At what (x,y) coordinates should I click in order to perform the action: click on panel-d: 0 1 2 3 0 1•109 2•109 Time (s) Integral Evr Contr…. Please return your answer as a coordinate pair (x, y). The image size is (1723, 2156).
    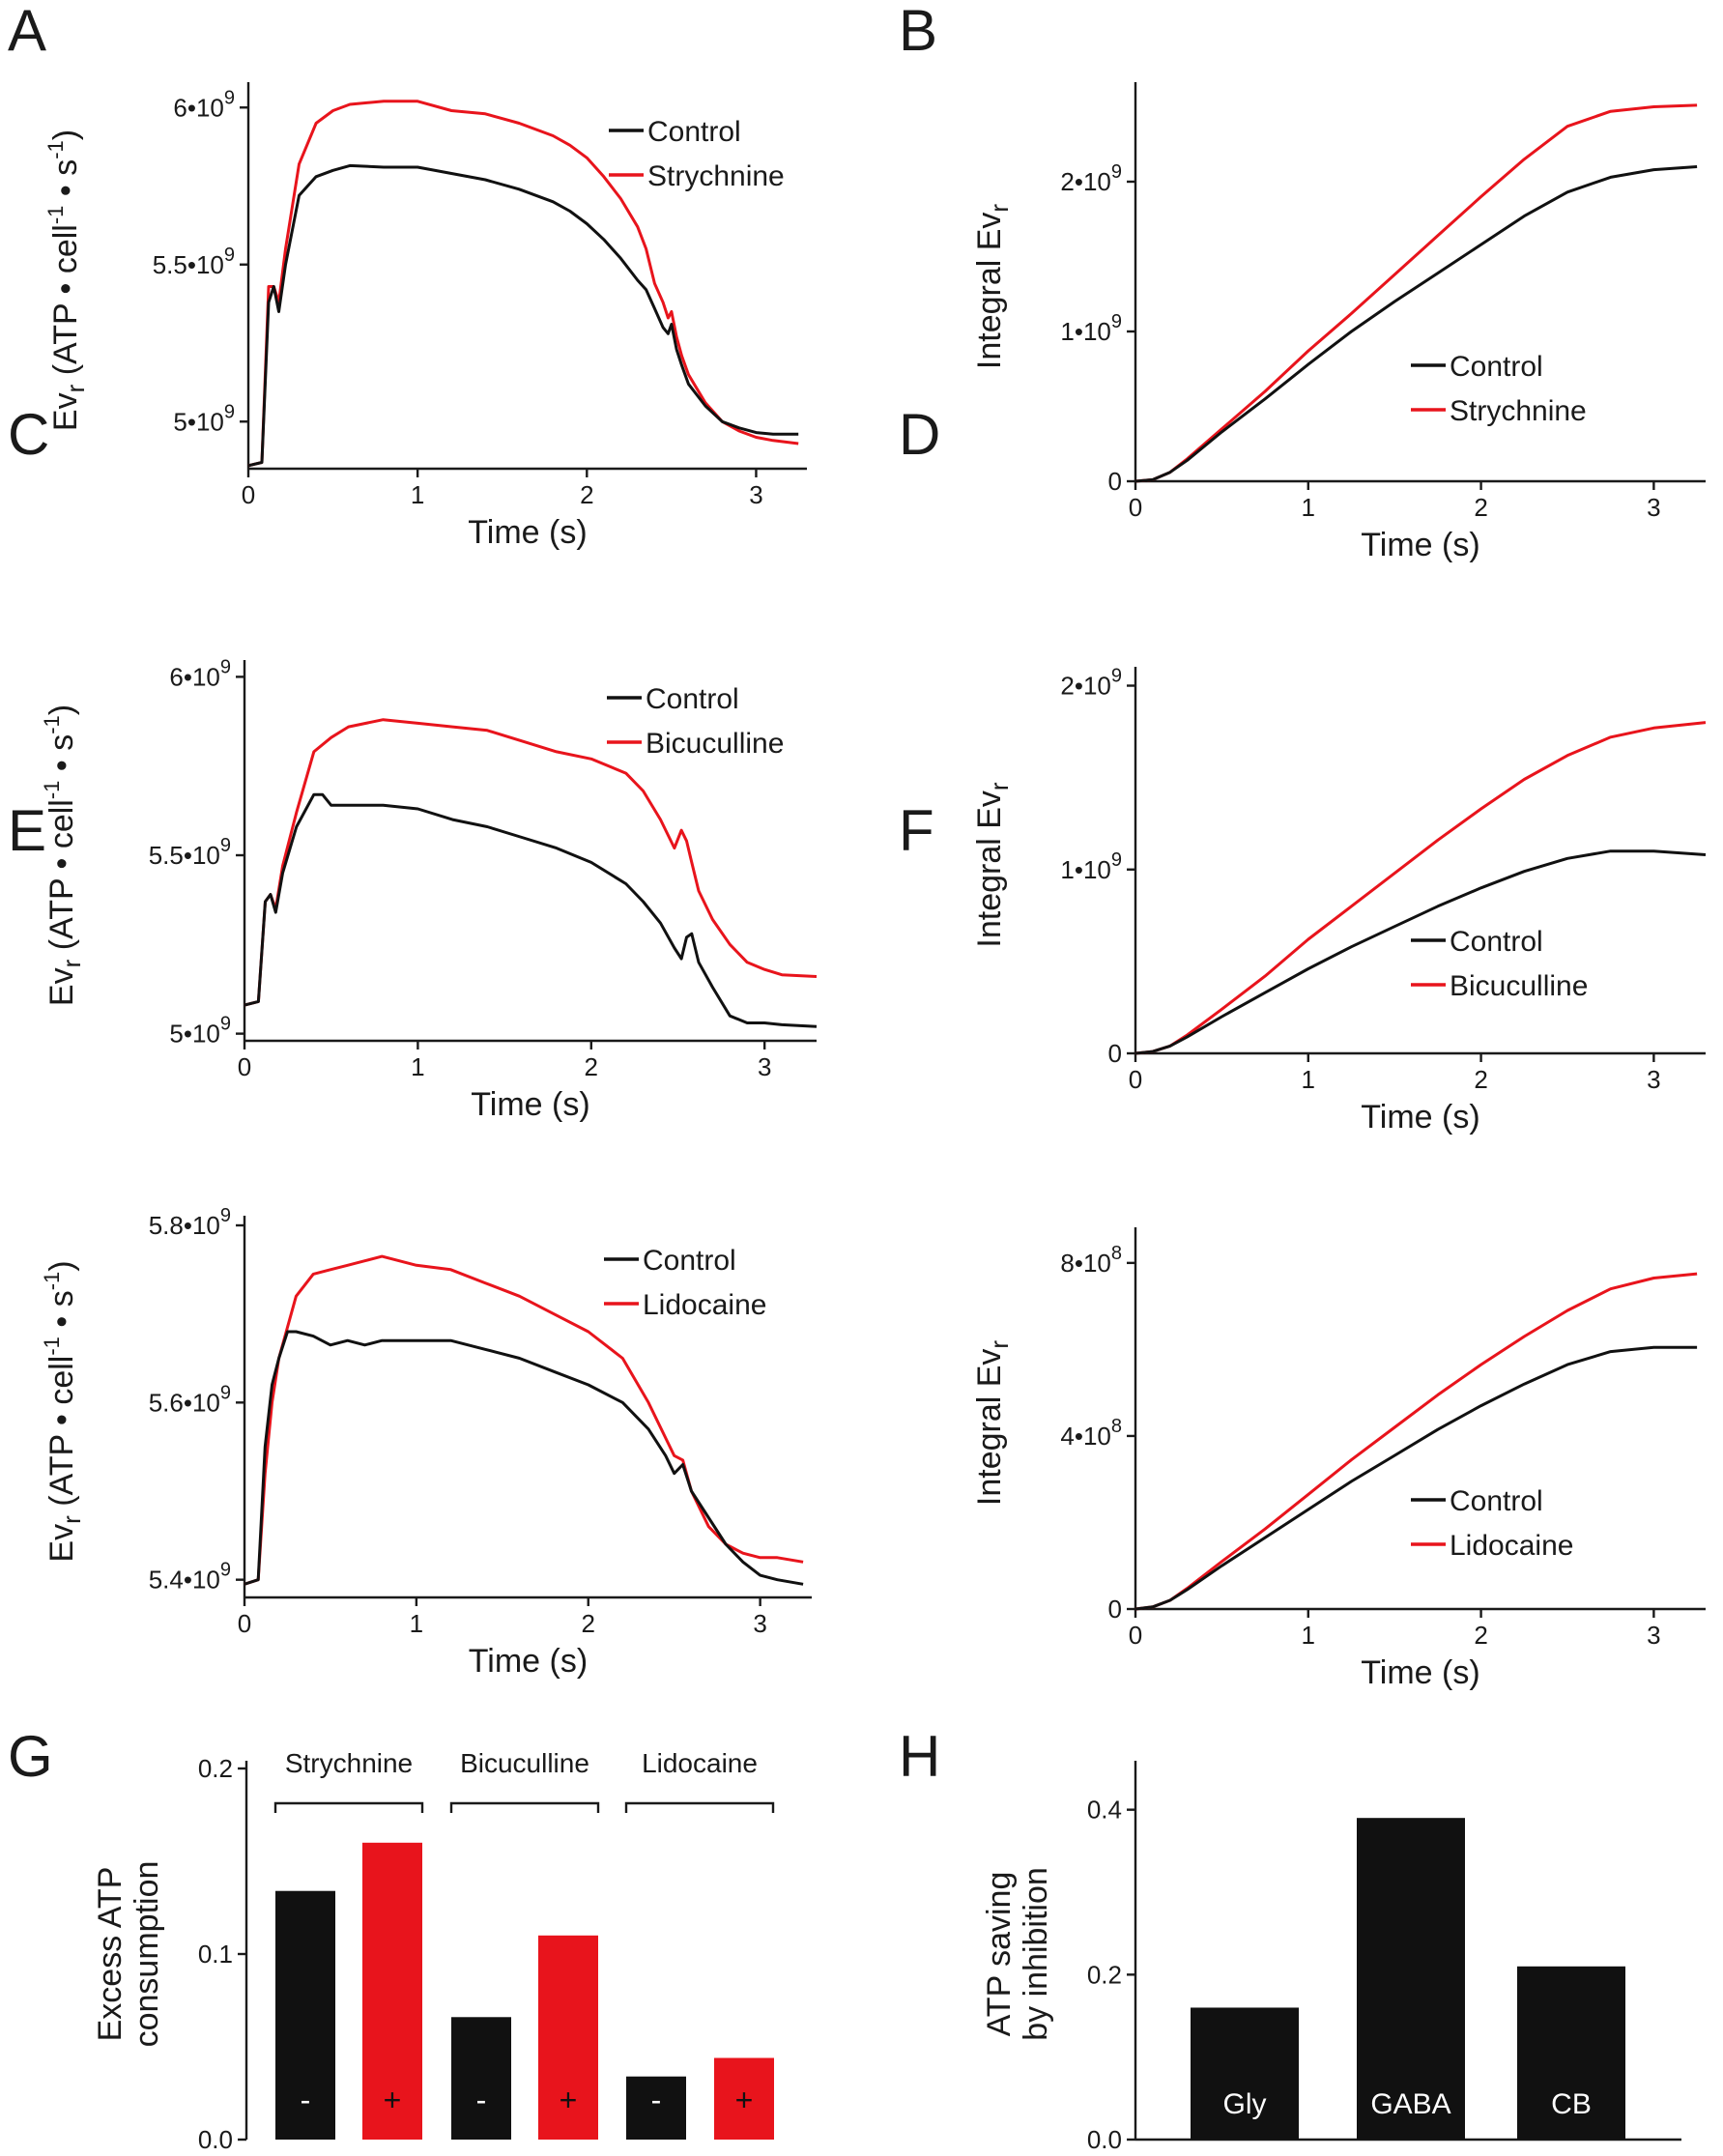
    Looking at the image, I should click on (1339, 901).